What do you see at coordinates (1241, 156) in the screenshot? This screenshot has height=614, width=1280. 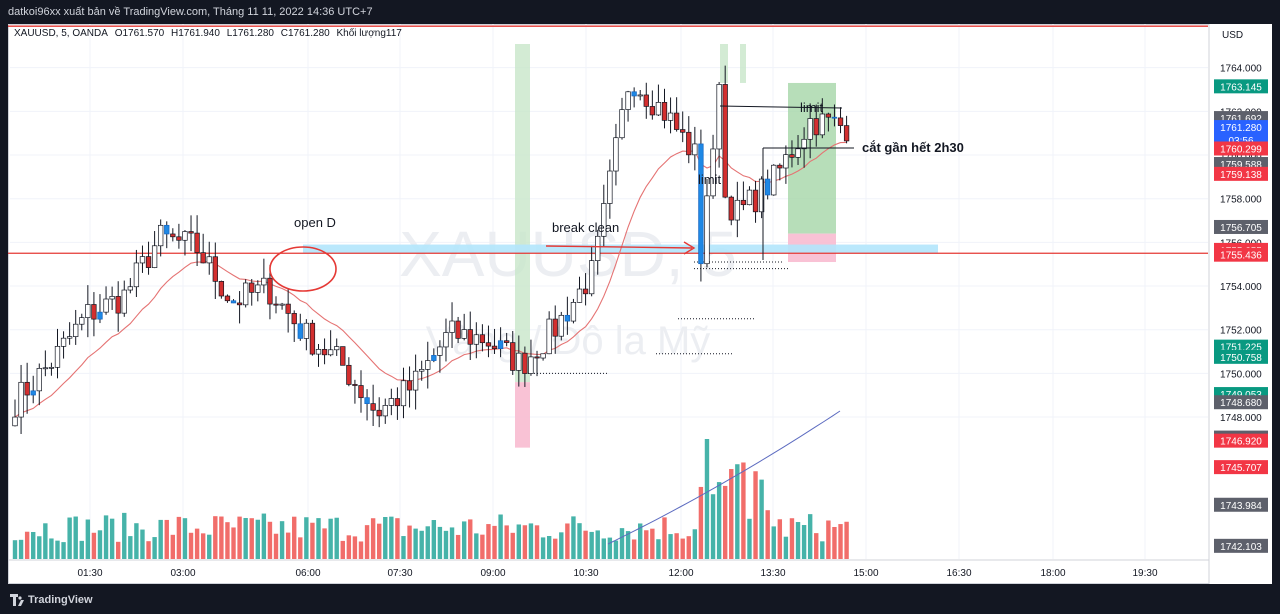 I see `y-tick-label: 1760.000` at bounding box center [1241, 156].